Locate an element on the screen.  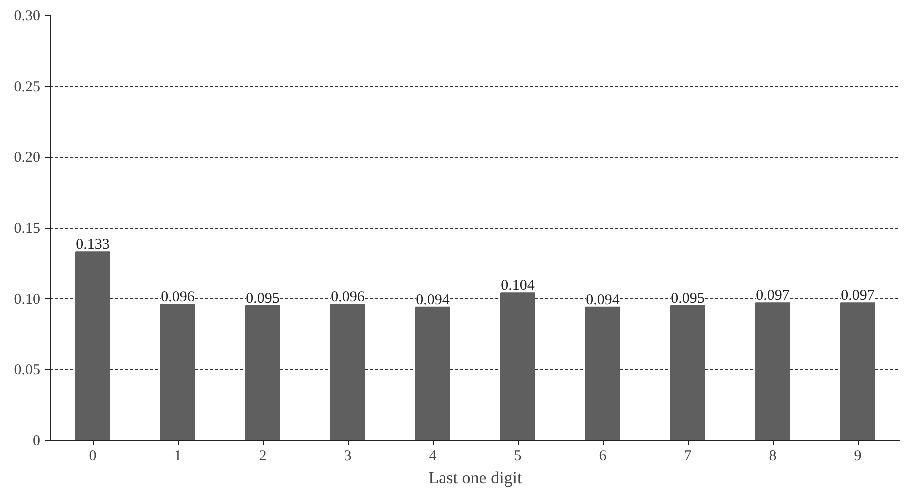
x-tick-label: 0 is located at coordinates (93, 456).